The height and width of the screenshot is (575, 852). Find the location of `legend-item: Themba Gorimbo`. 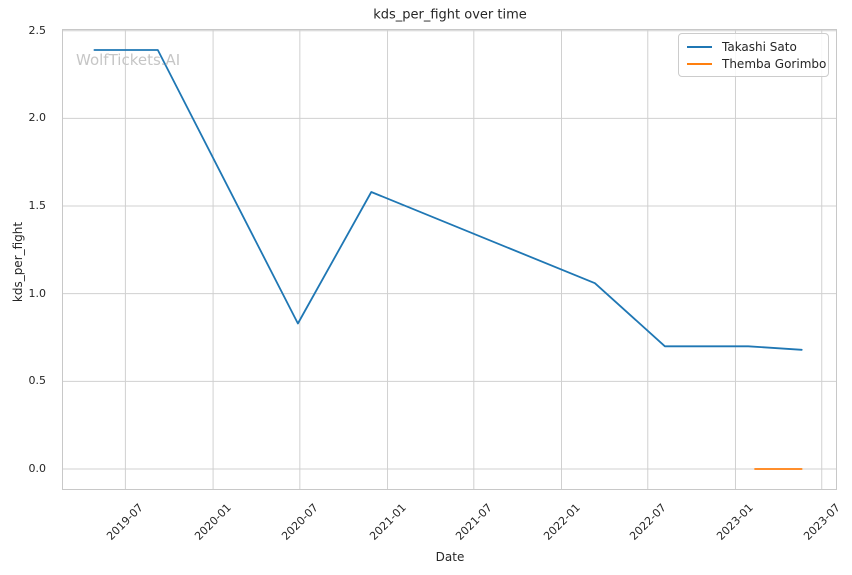

legend-item: Themba Gorimbo is located at coordinates (756, 63).